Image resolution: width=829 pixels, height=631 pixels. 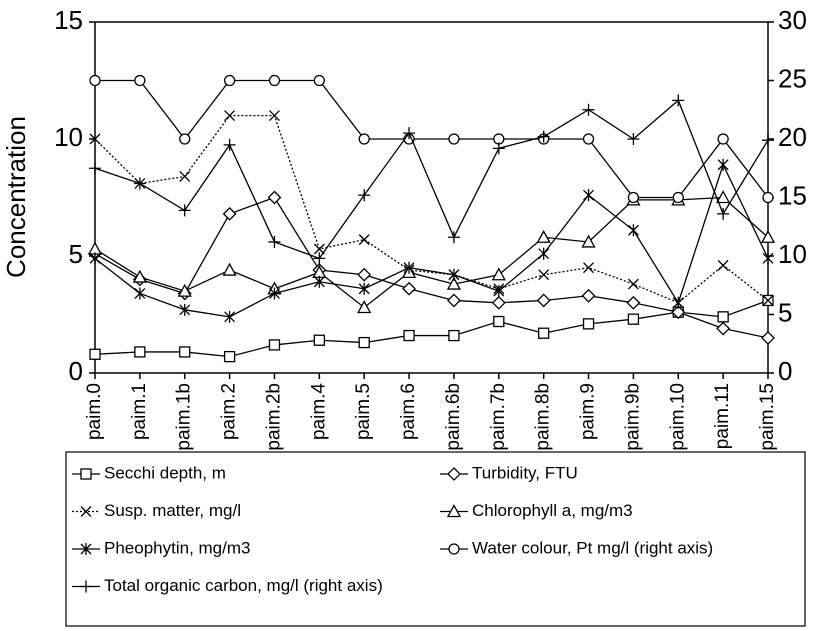 What do you see at coordinates (363, 411) in the screenshot?
I see `x-tick-label: paim.5` at bounding box center [363, 411].